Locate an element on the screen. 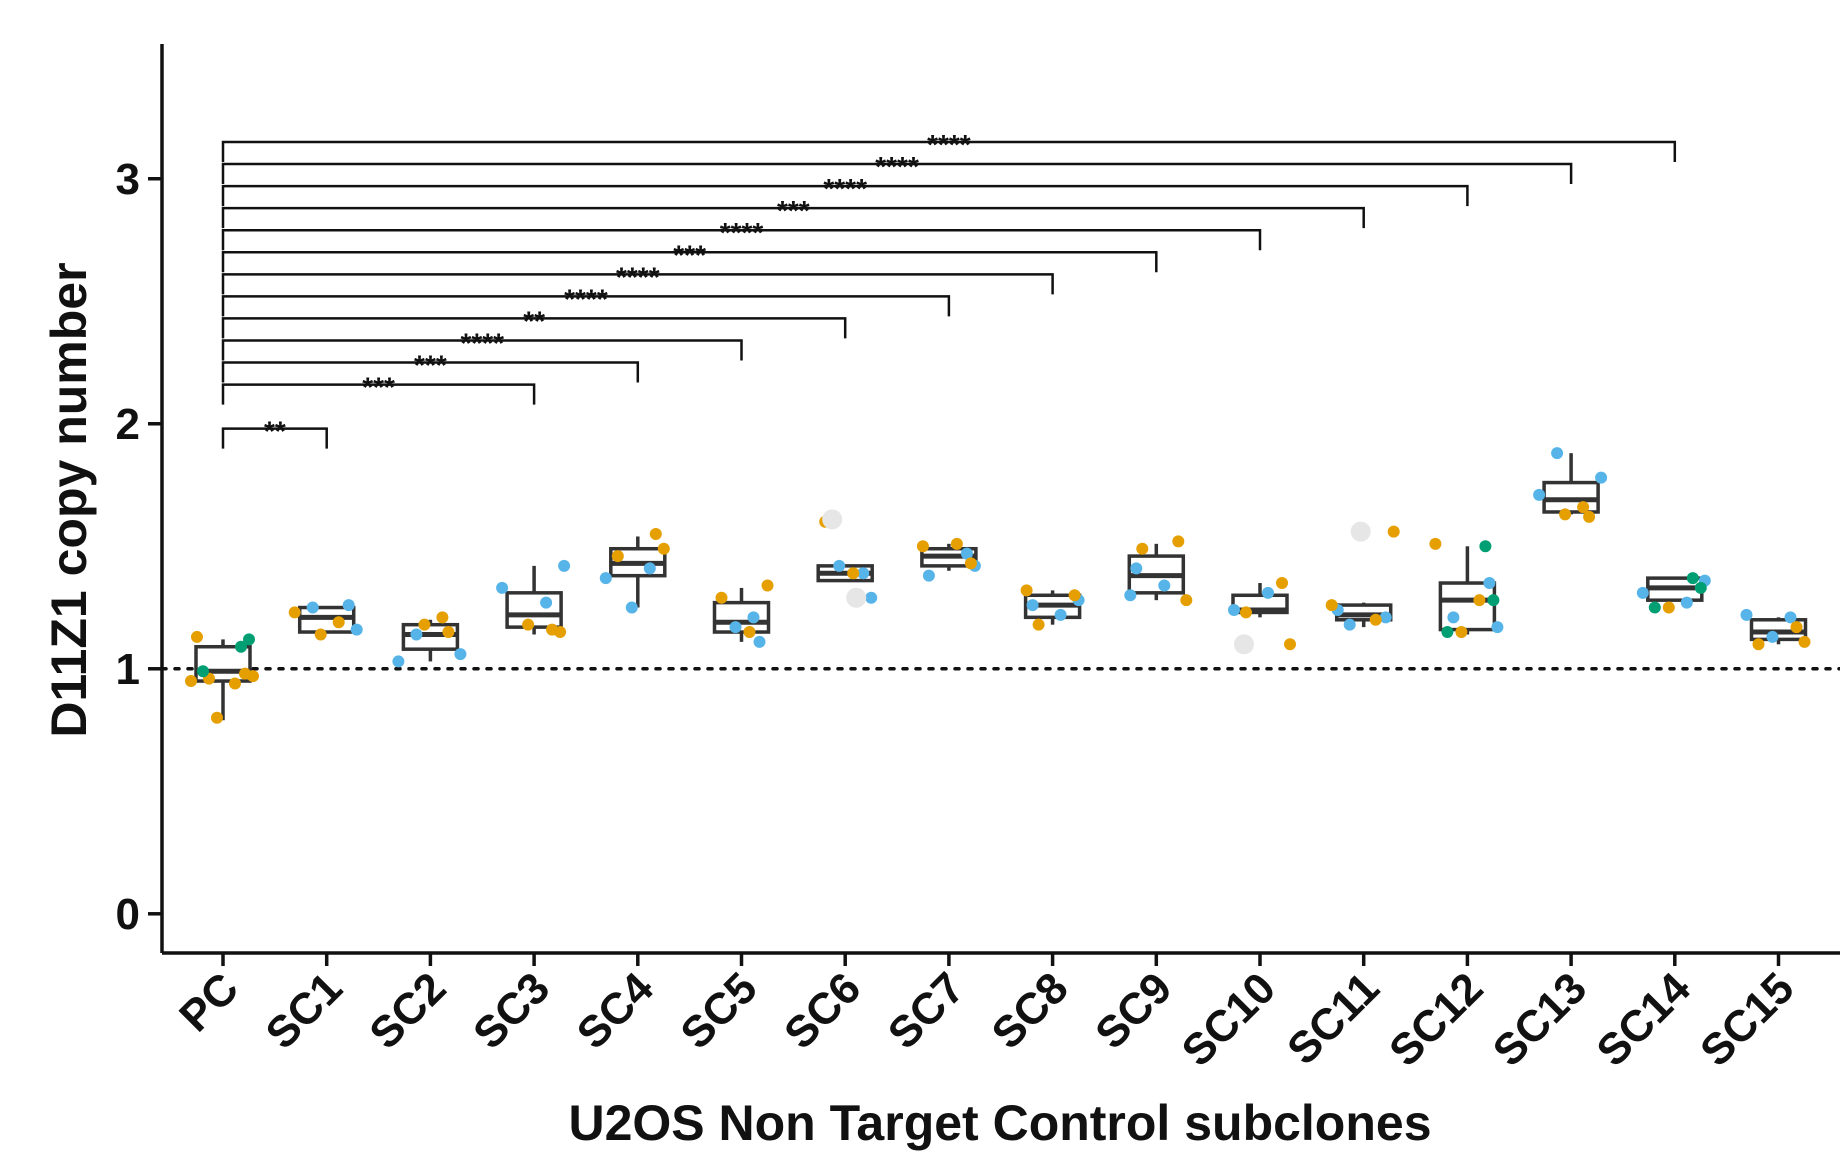  x-tick-label-sc10: SC10 is located at coordinates (1229, 1019).